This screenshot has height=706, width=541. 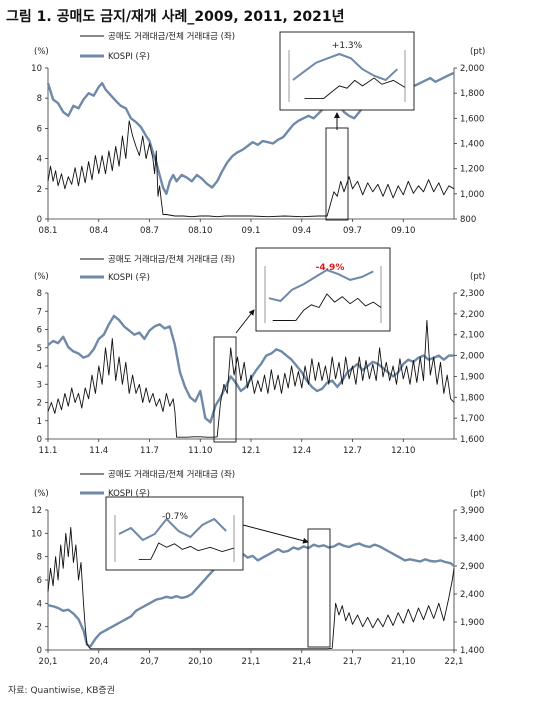 I want to click on x-tick-label: 21,1, so click(x=251, y=662).